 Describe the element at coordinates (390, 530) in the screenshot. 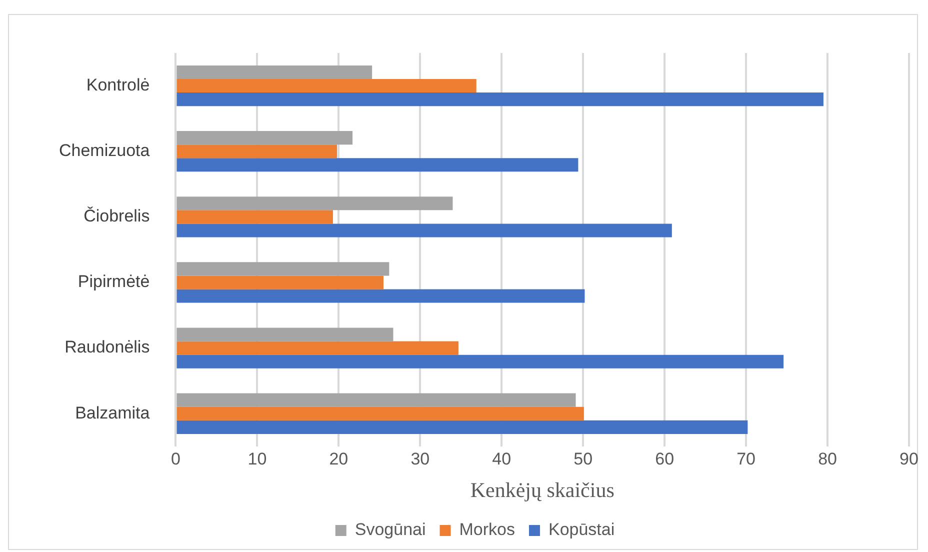

I see `legend-label: Svogūnai` at that location.